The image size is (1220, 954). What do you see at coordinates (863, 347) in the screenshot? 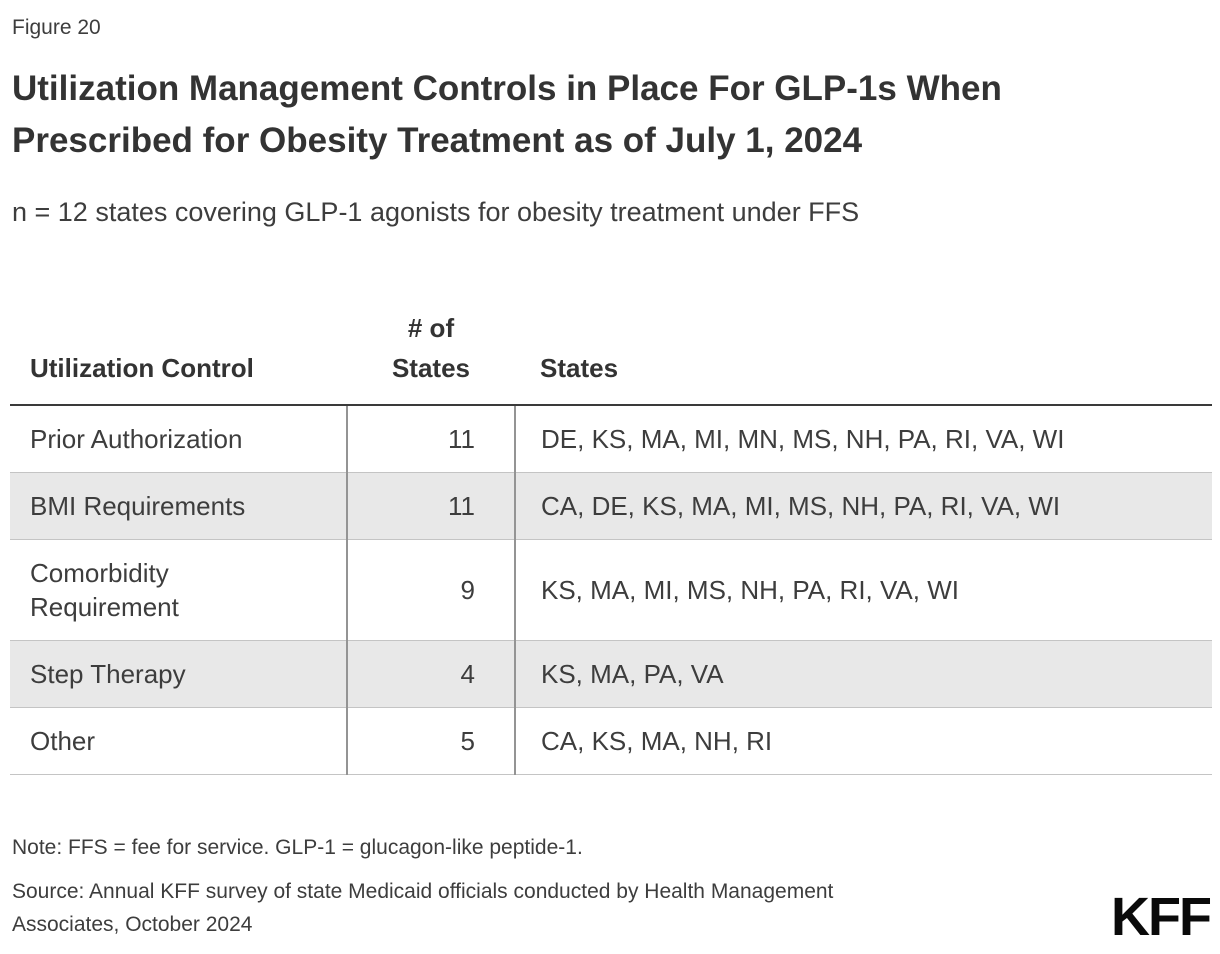
I see `column-header-states: States` at bounding box center [863, 347].